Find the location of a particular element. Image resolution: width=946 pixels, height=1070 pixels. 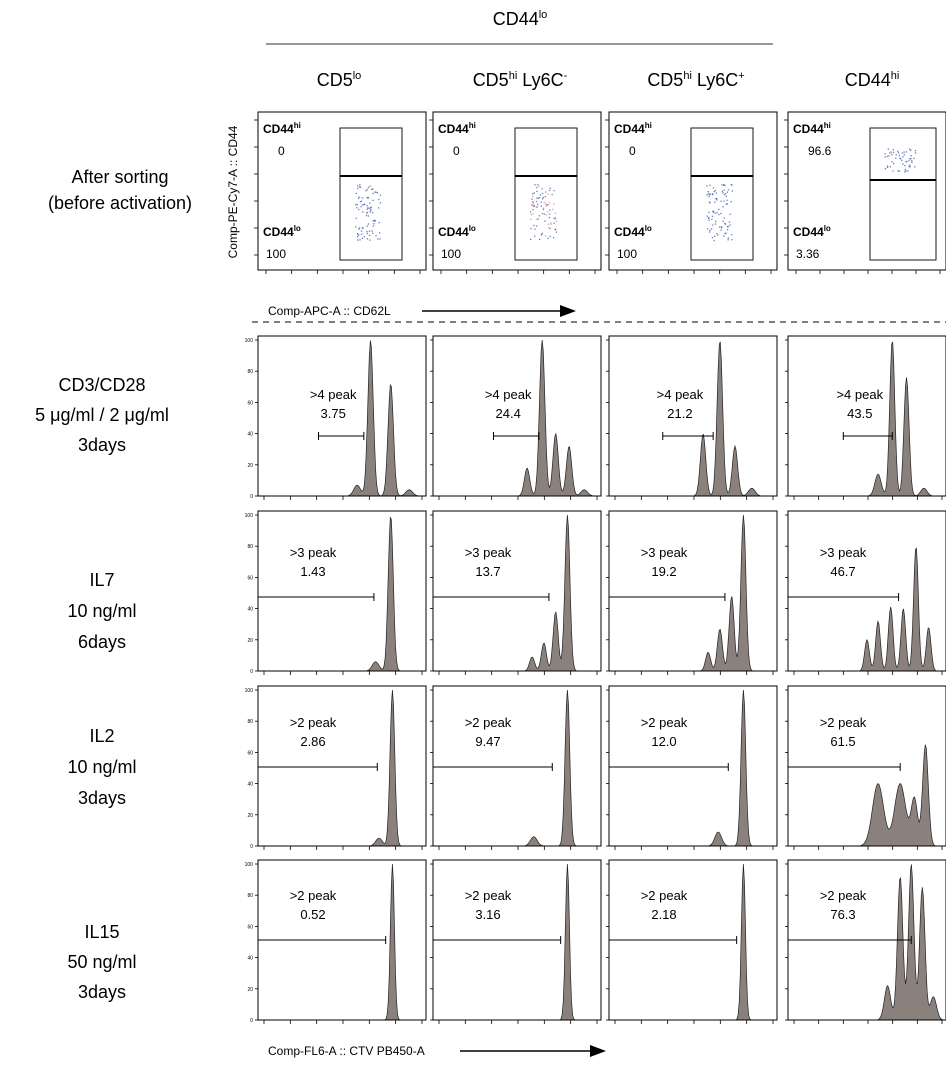

gate-value: 2.86 is located at coordinates (312, 741).